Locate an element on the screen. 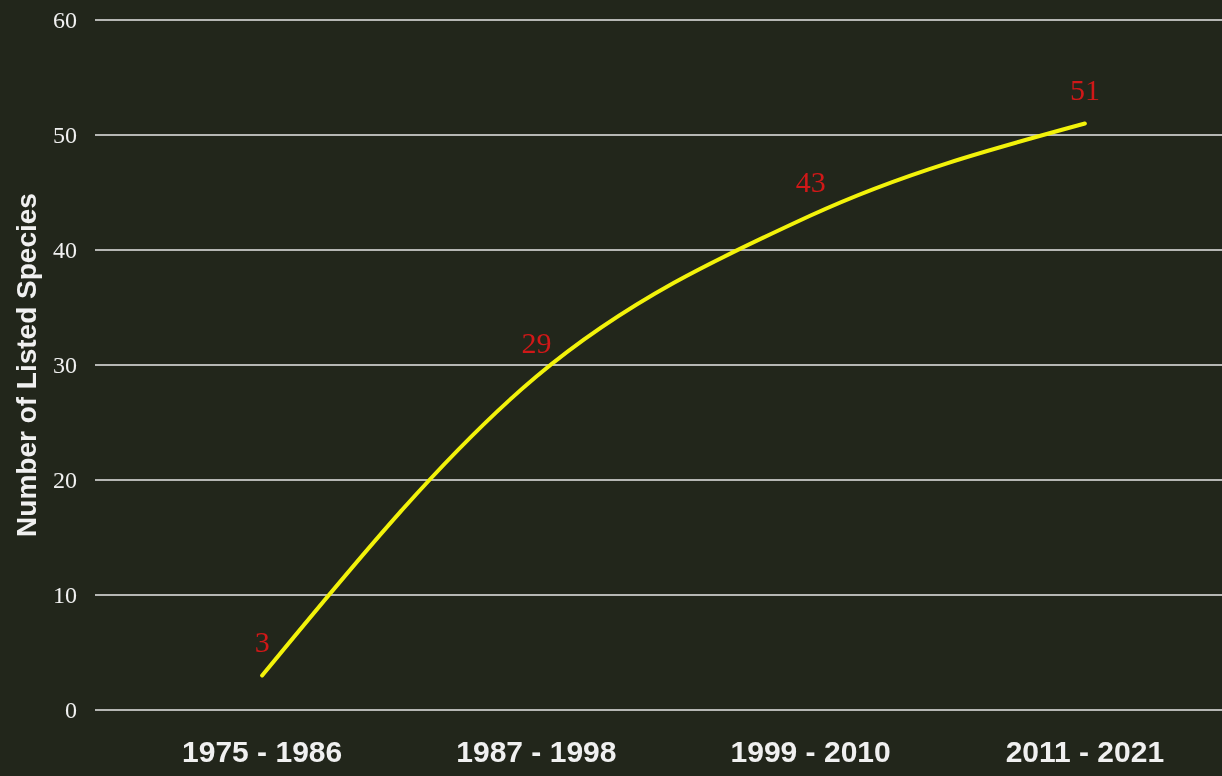 This screenshot has width=1222, height=776. x-tick-label: 1999 - 2010 is located at coordinates (810, 751).